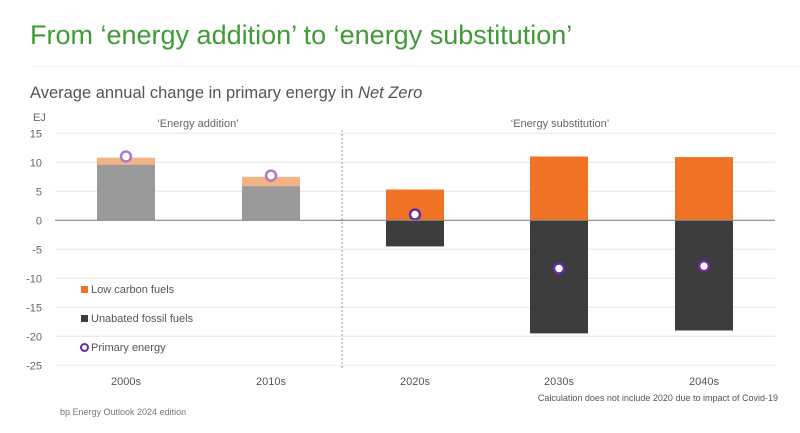  Describe the element at coordinates (34, 279) in the screenshot. I see `y-tick-label: -10` at that location.